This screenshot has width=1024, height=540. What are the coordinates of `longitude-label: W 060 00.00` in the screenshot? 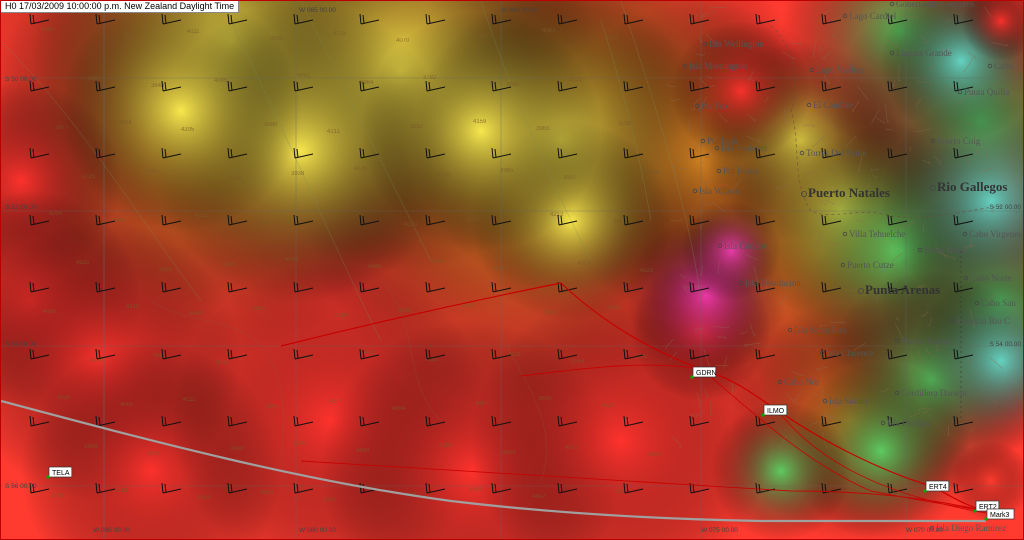 It's located at (519, 10).